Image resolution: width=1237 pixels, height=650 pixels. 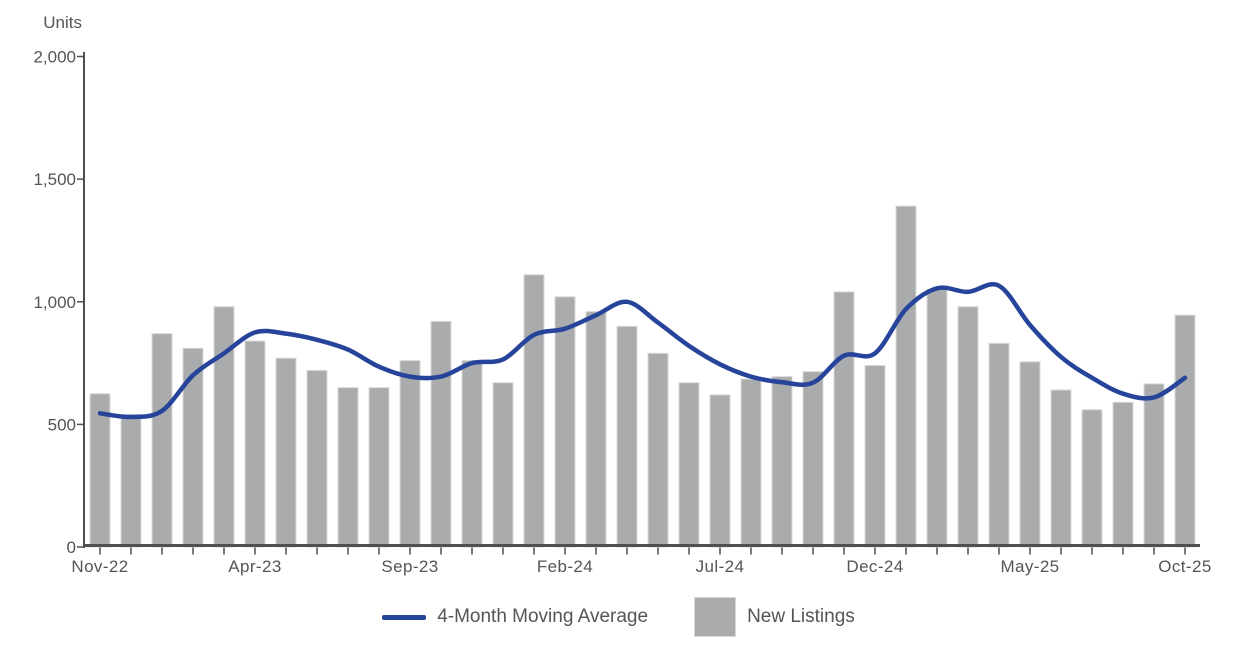 I want to click on x-tick-label: Oct-25, so click(x=1184, y=566).